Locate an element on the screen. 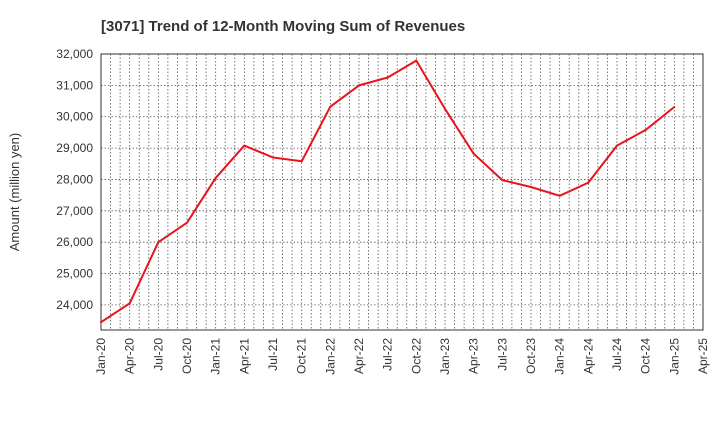 The width and height of the screenshot is (720, 440). x-tick-label: Oct-23 is located at coordinates (531, 356).